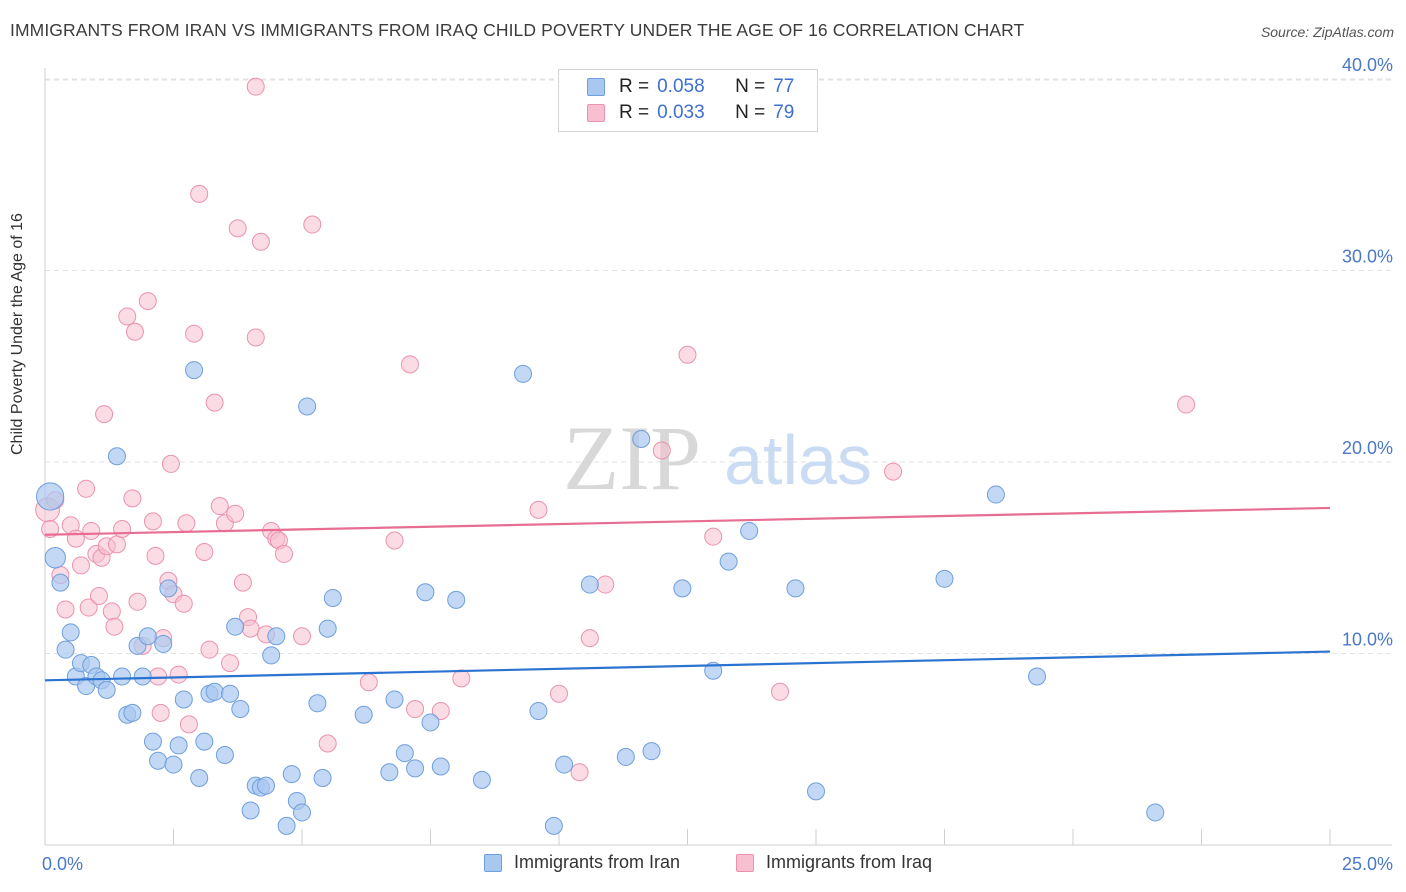 The width and height of the screenshot is (1406, 892). What do you see at coordinates (1367, 640) in the screenshot?
I see `y-tick-label: 10.0%` at bounding box center [1367, 640].